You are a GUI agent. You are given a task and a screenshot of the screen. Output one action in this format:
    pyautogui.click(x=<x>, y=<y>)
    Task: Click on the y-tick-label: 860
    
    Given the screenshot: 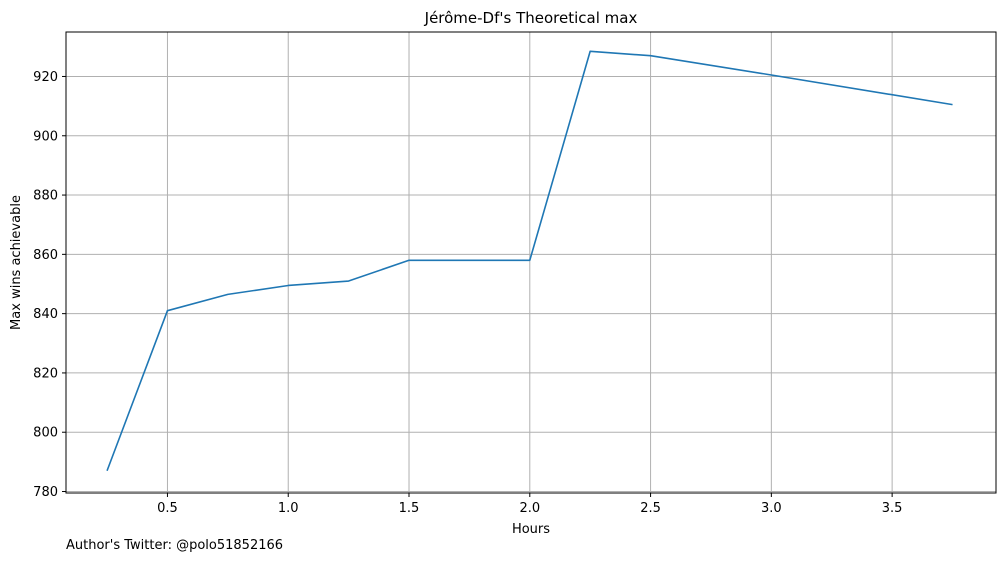 What is the action you would take?
    pyautogui.click(x=45, y=255)
    